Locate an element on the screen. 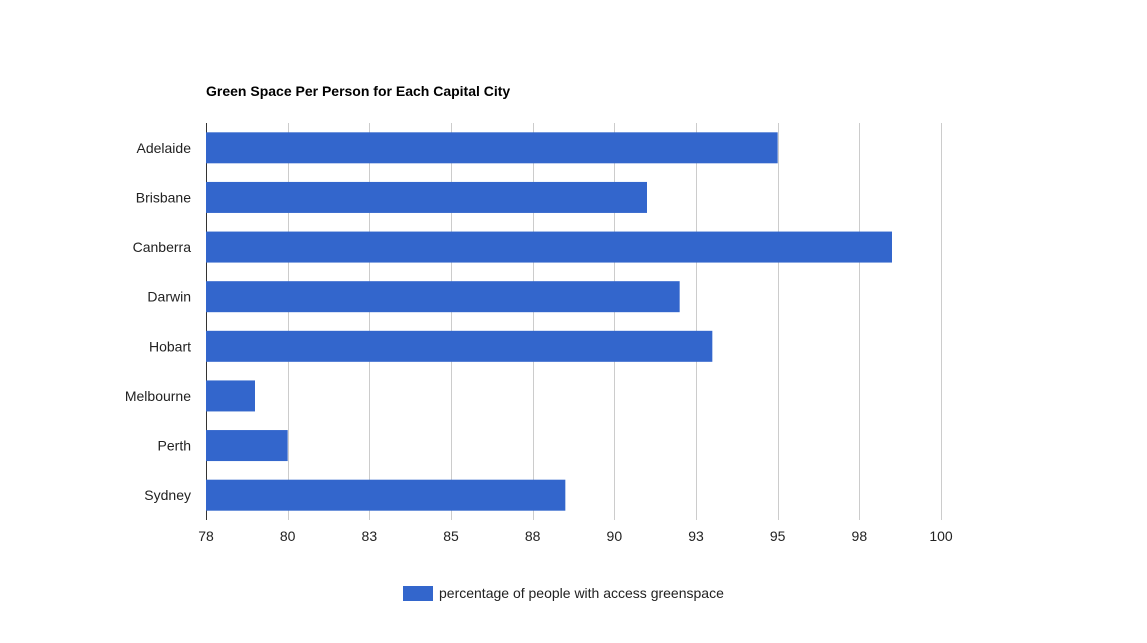 This screenshot has height=643, width=1147. x-tick-label: 93 is located at coordinates (696, 536).